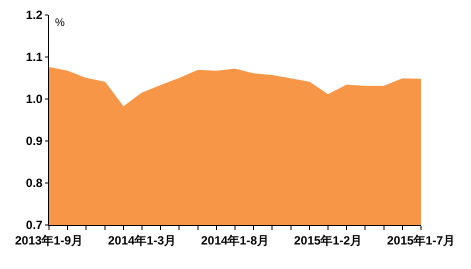 This screenshot has height=269, width=471. I want to click on y-tick-label: 1.2, so click(34, 15).